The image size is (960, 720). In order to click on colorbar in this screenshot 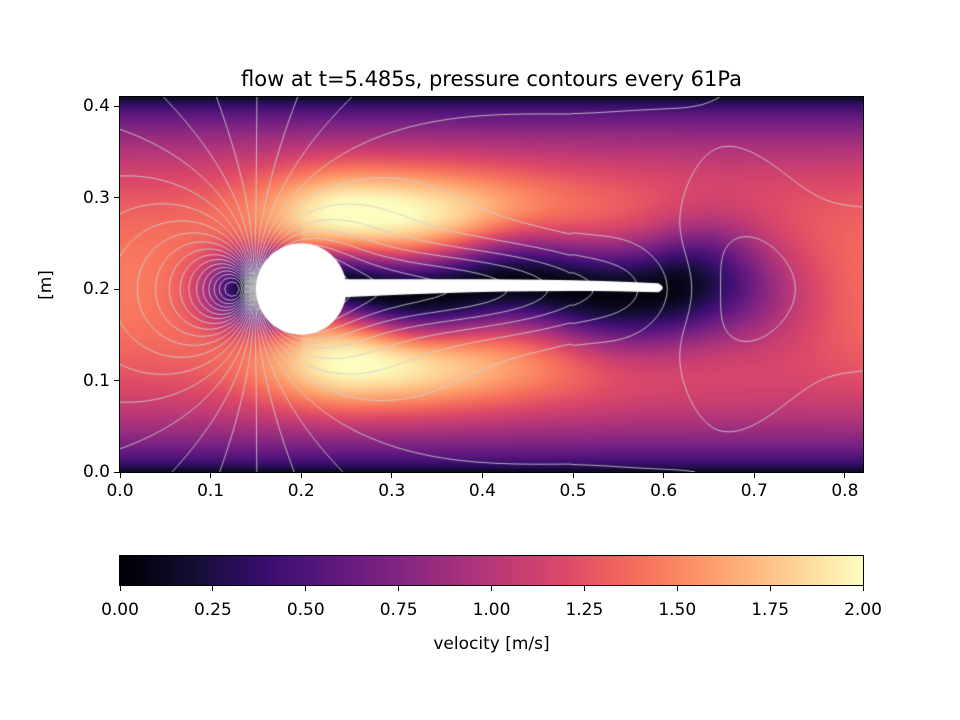, I will do `click(491, 570)`.